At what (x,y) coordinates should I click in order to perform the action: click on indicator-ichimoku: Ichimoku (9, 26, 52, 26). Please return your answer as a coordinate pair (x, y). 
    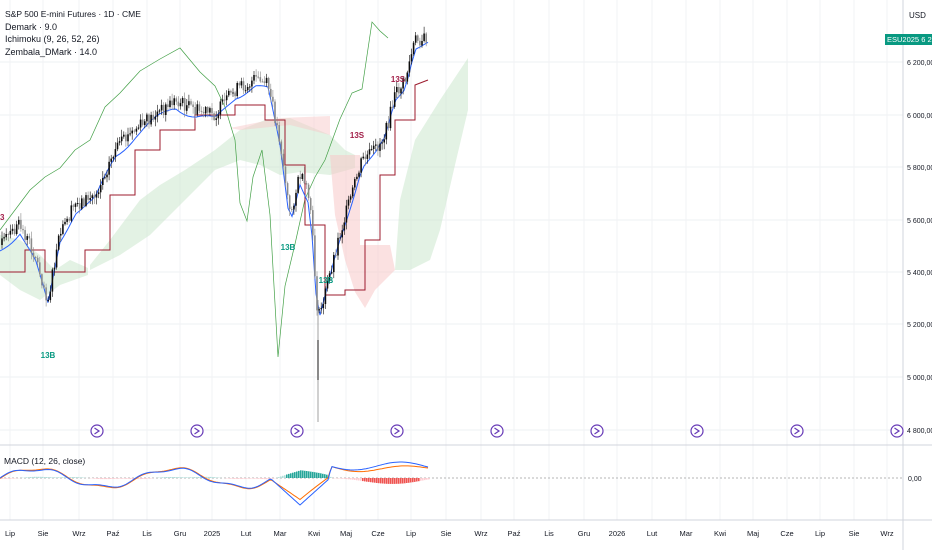
    Looking at the image, I should click on (52, 39).